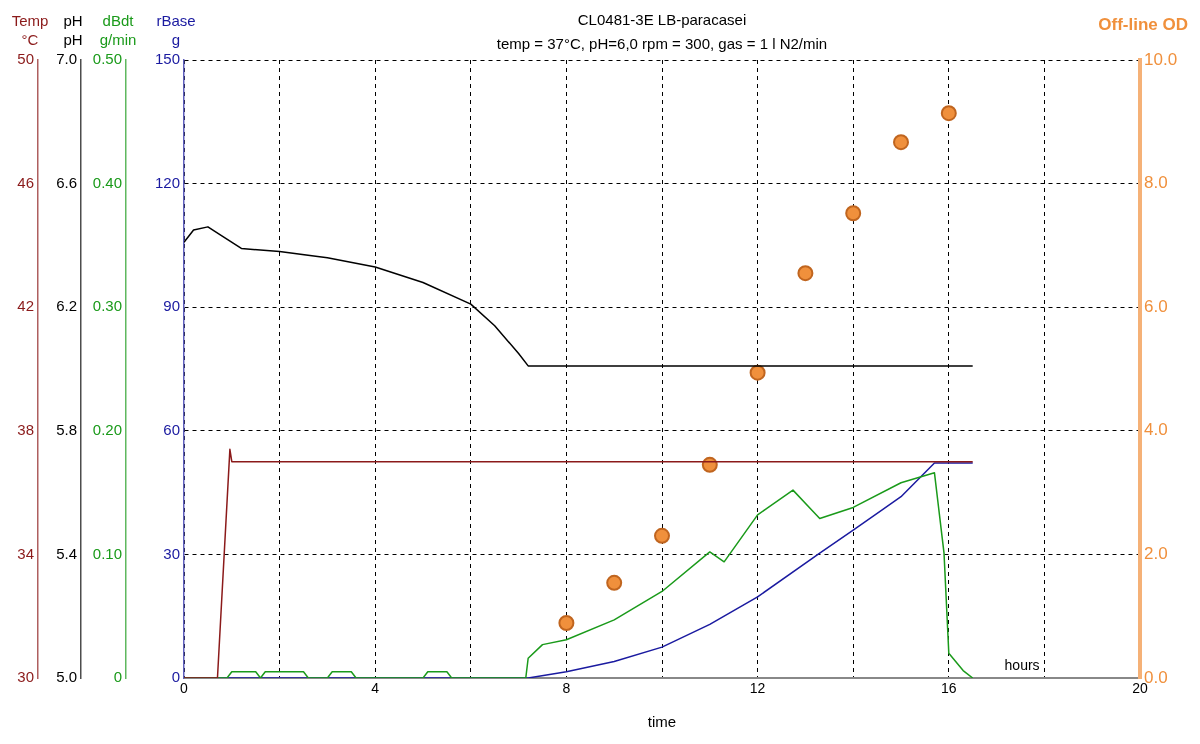 Image resolution: width=1200 pixels, height=744 pixels. What do you see at coordinates (176, 30) in the screenshot?
I see `y-axis-title: rBase g` at bounding box center [176, 30].